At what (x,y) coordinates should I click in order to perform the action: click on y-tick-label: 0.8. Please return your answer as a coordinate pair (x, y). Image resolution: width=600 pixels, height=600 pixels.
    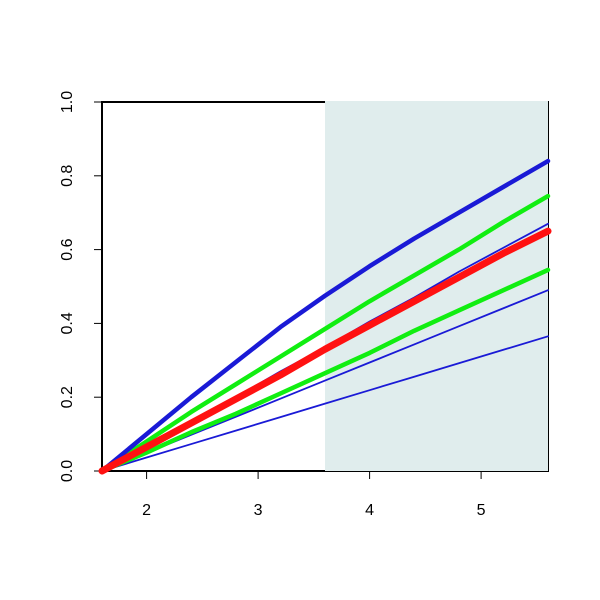
    Looking at the image, I should click on (67, 176).